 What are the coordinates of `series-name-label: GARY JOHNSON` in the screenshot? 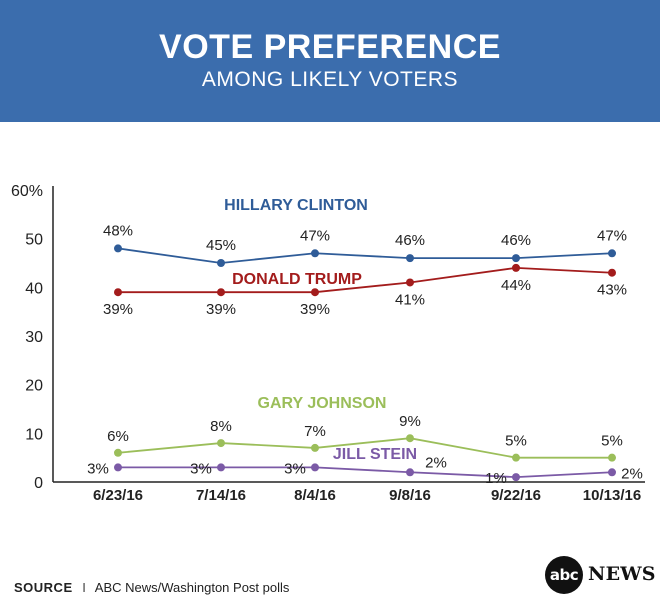 It's located at (322, 403).